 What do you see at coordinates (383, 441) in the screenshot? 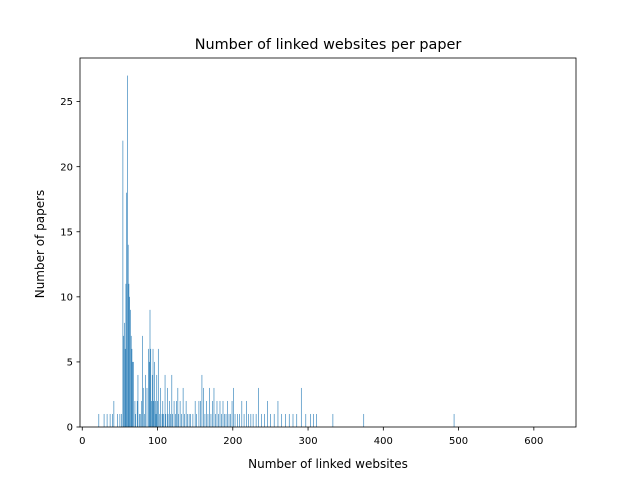
I see `x-tick-label: 400` at bounding box center [383, 441].